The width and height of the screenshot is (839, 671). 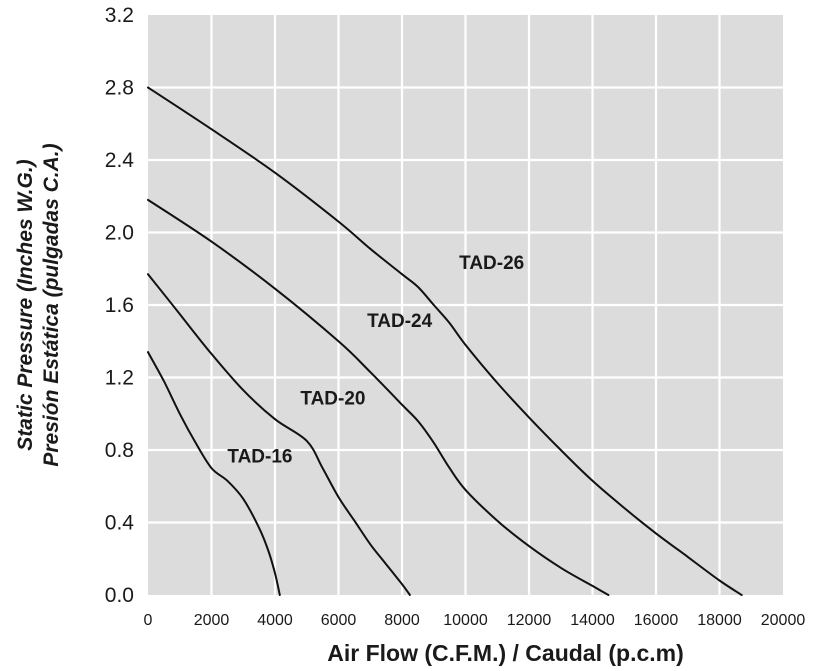 I want to click on y-tick-label: 0.4, so click(x=120, y=523).